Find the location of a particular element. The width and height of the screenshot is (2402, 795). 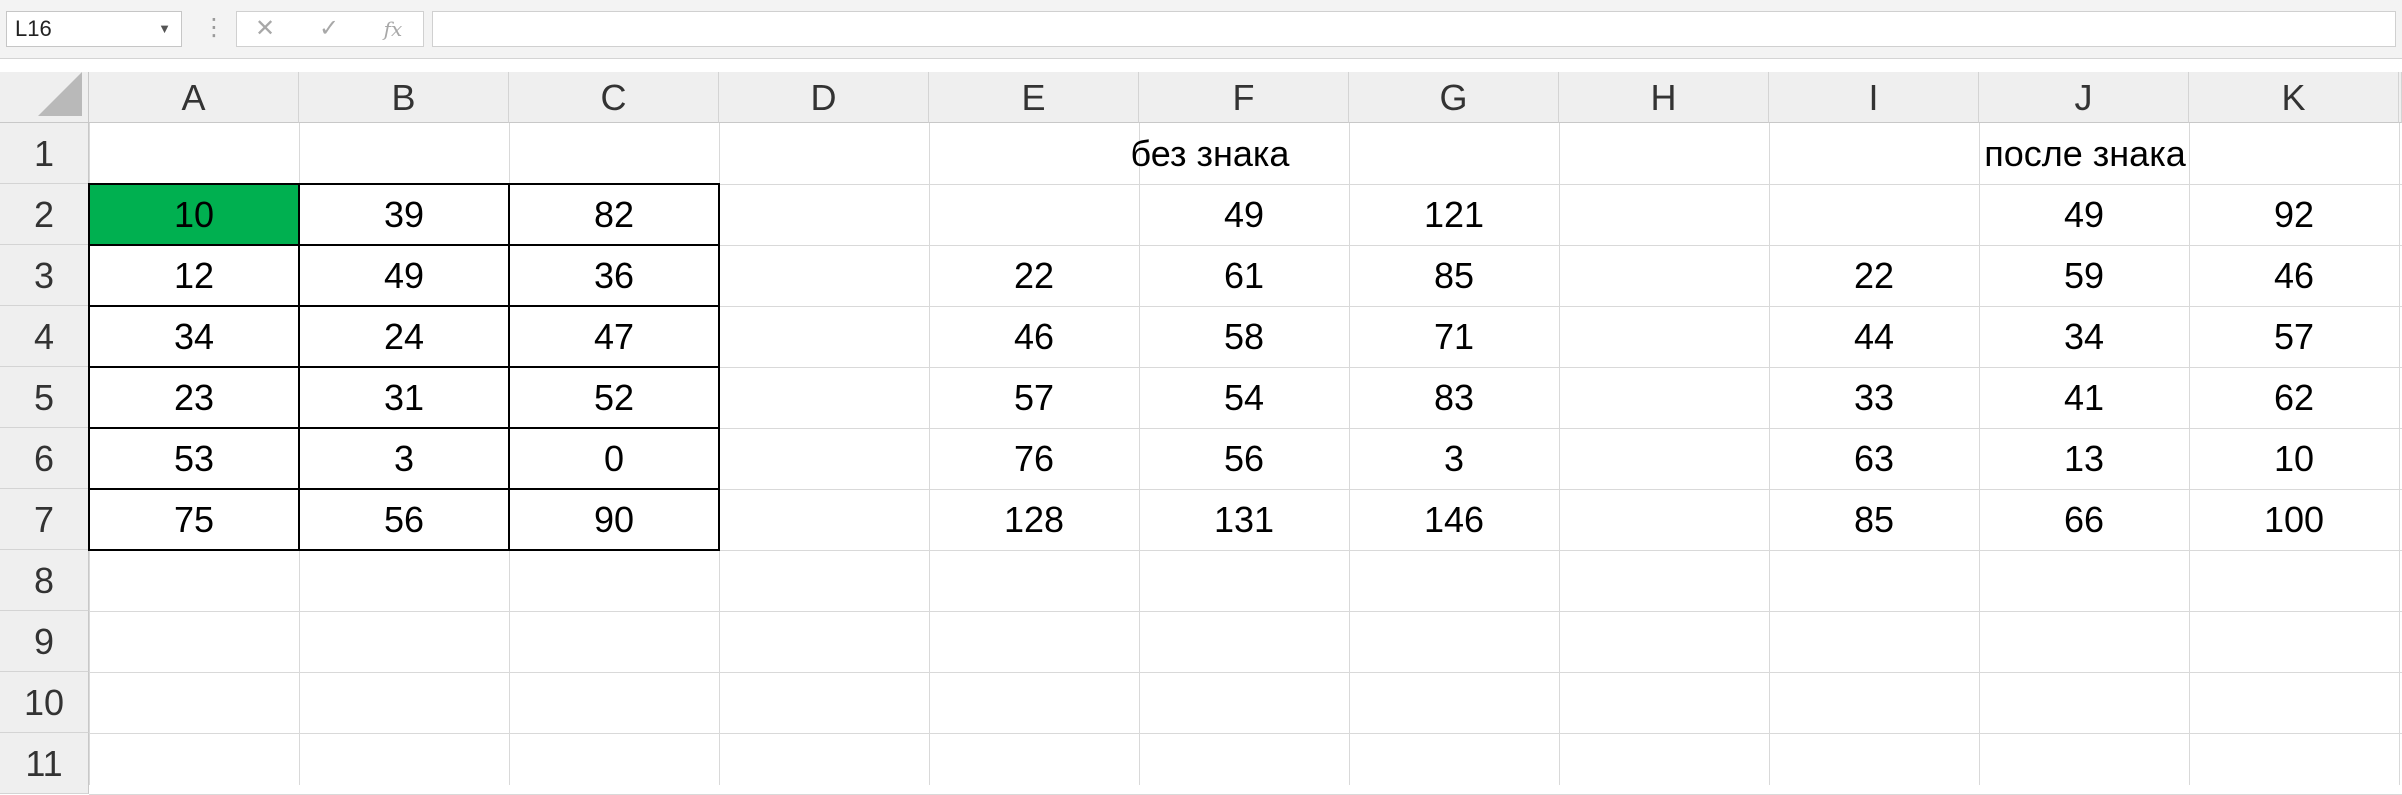

cell-g4: 71 is located at coordinates (1454, 336).